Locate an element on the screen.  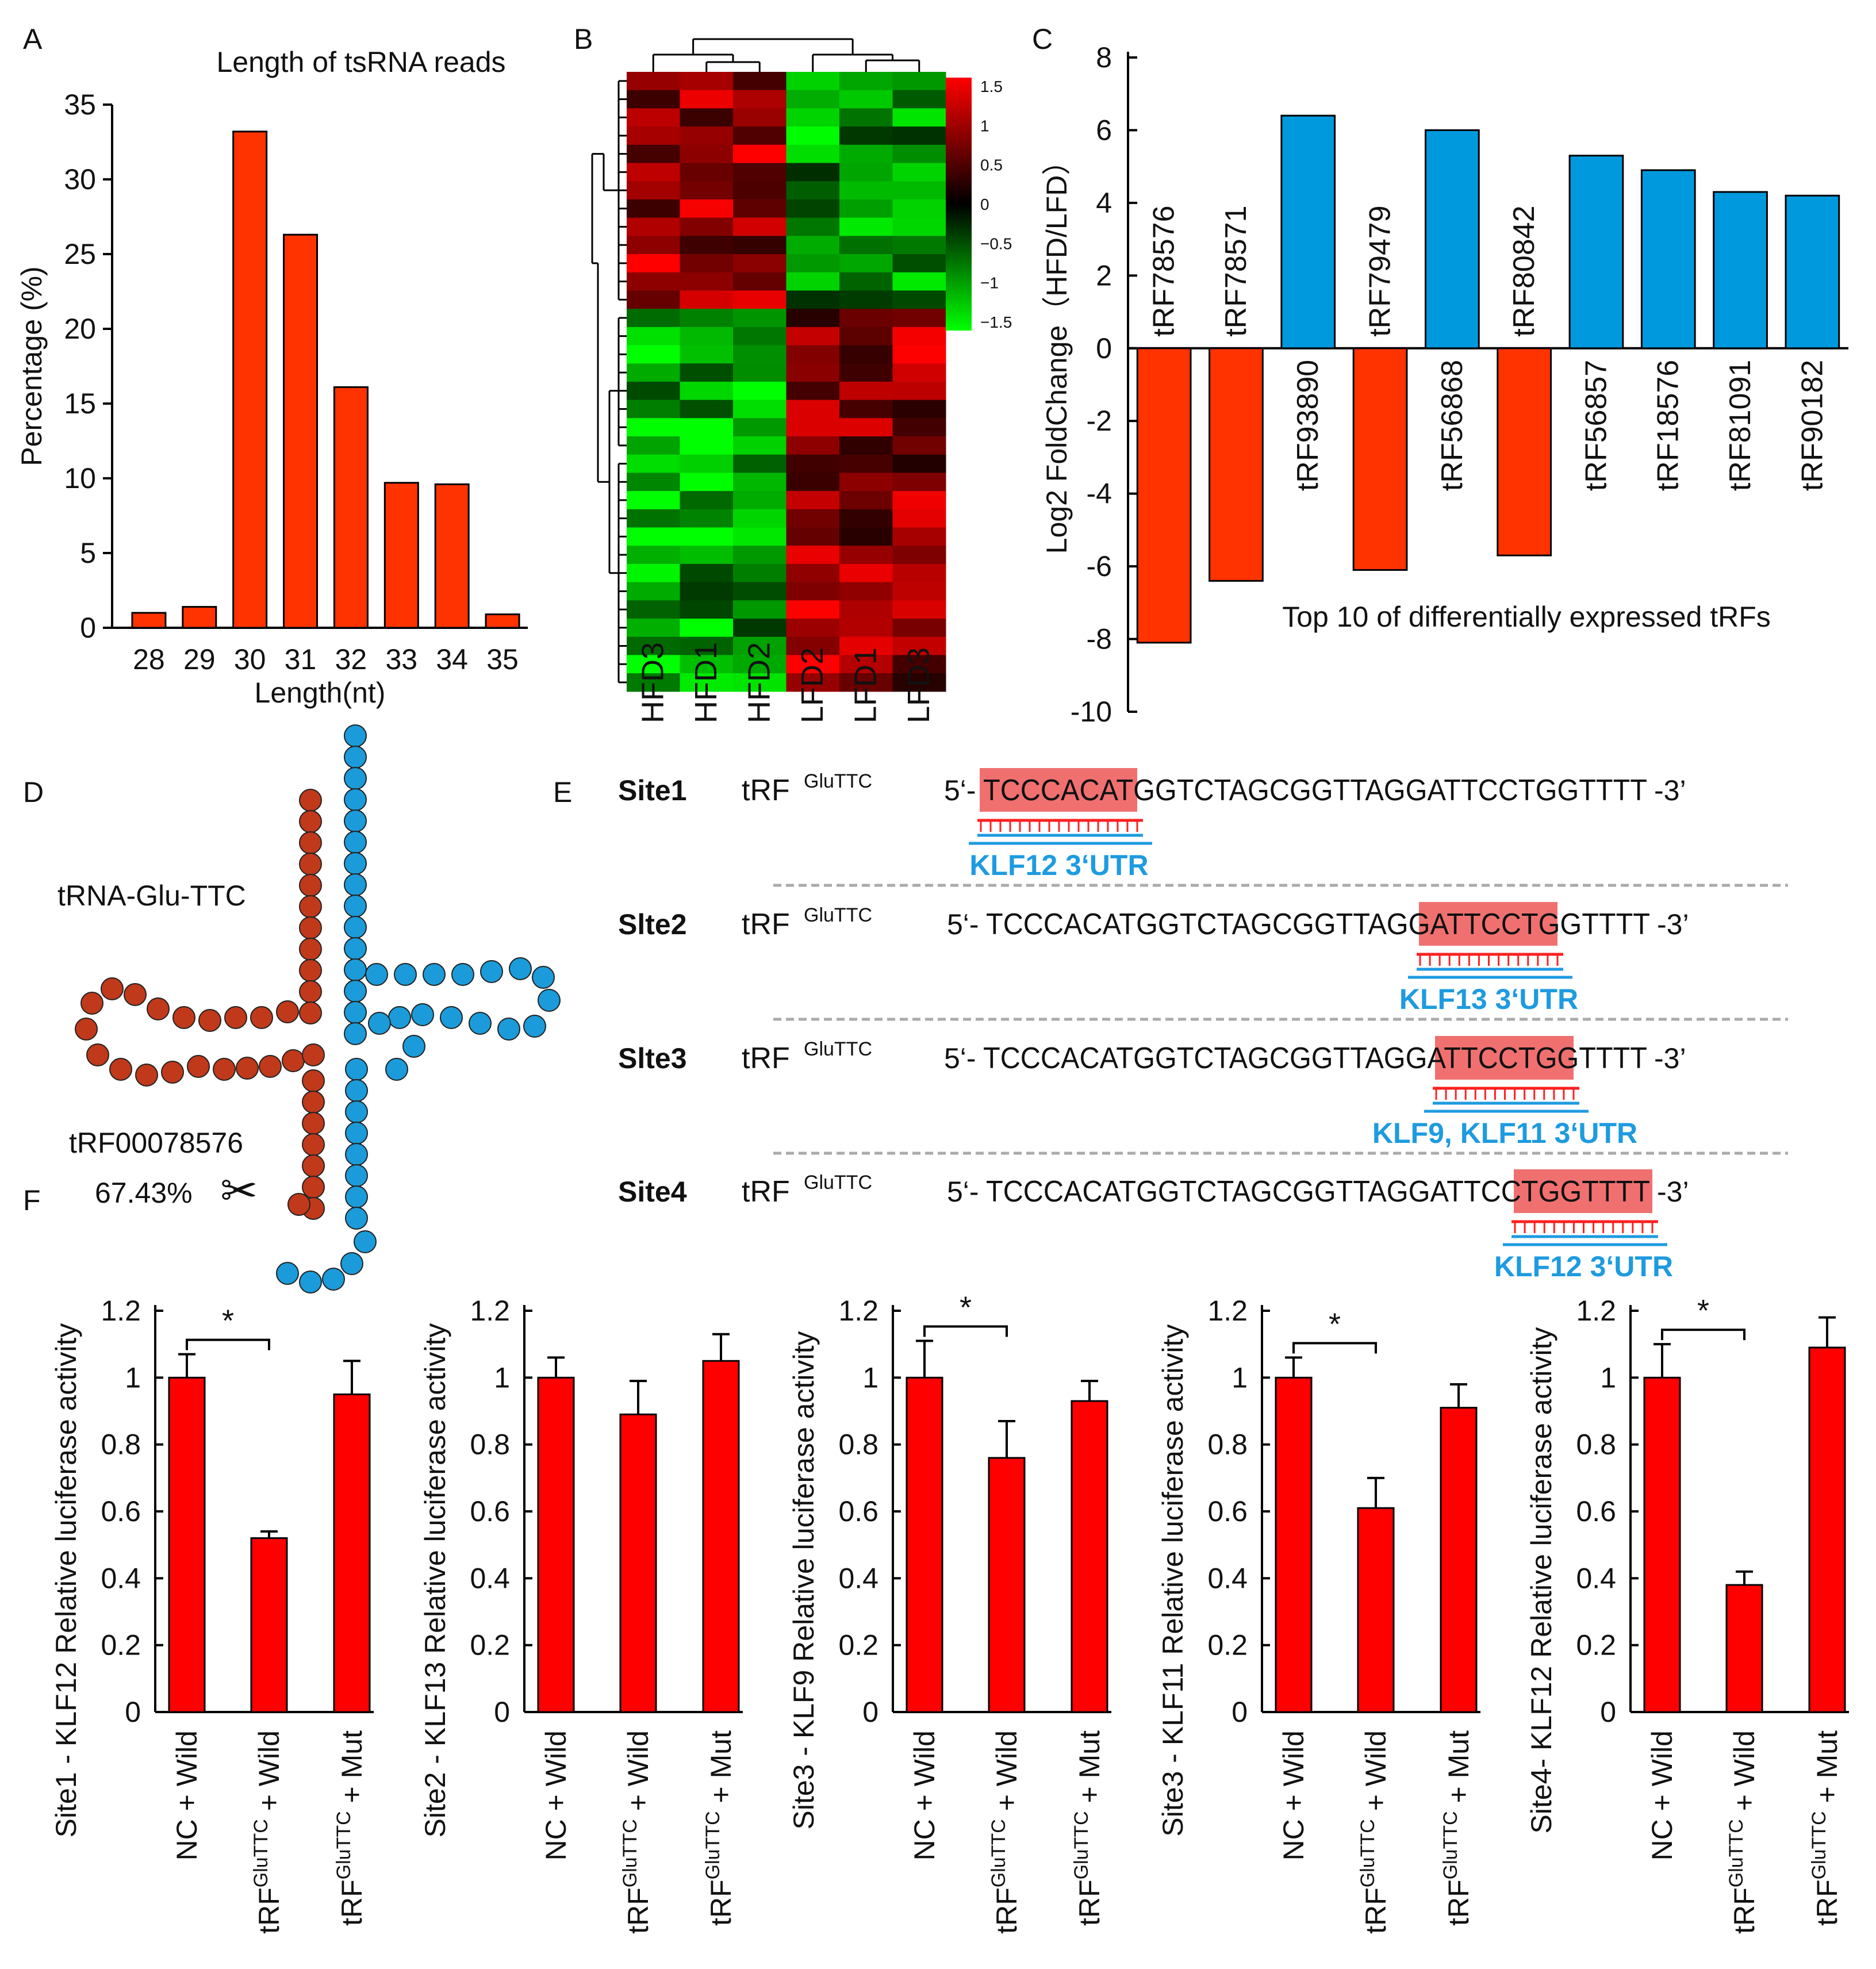
chart-a-y-tick-label: 15 is located at coordinates (80, 403).